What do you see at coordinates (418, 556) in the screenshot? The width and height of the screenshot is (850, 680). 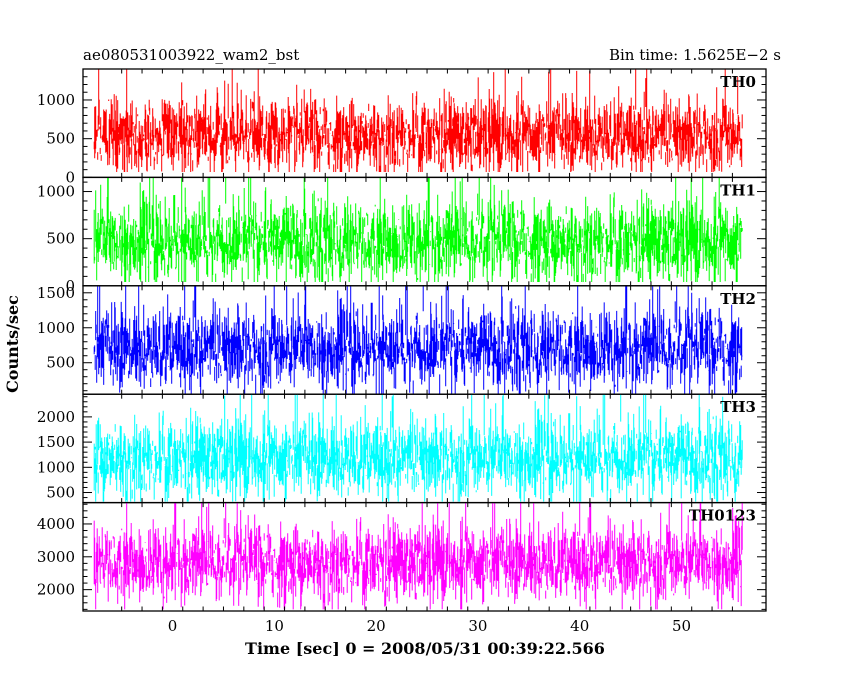 I see `series-line-th0123` at bounding box center [418, 556].